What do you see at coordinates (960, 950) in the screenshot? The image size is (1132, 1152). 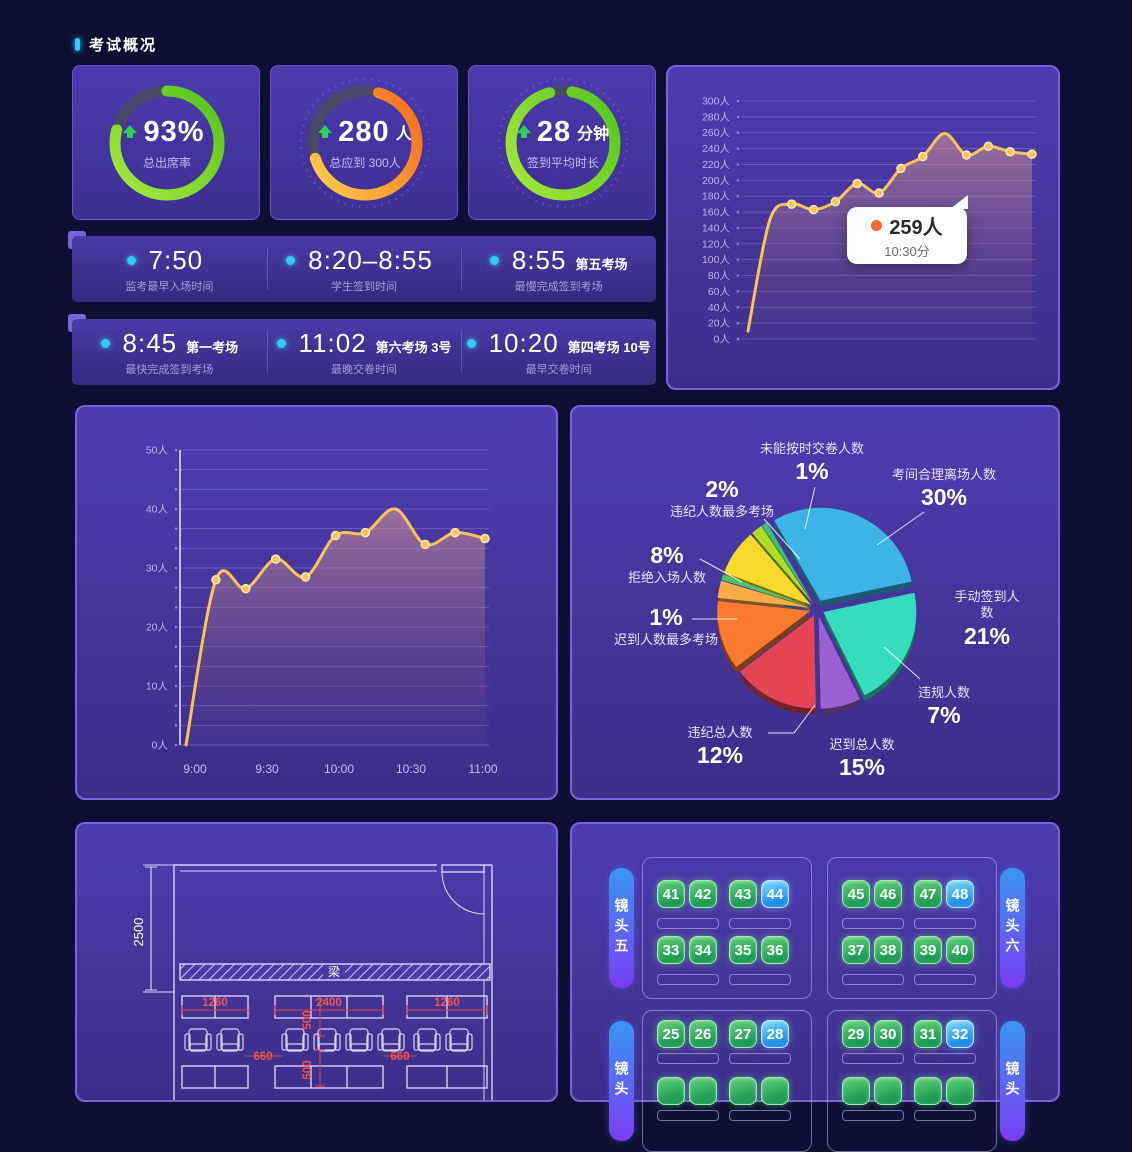 I see `seat: 40` at bounding box center [960, 950].